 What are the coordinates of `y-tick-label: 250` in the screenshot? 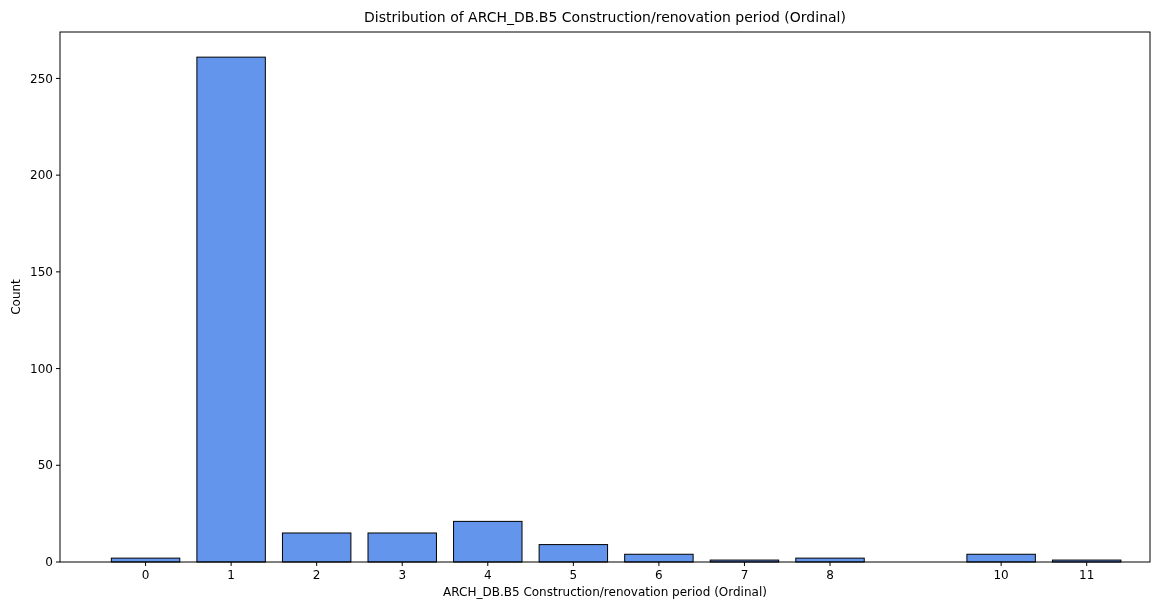 It's located at (41, 78).